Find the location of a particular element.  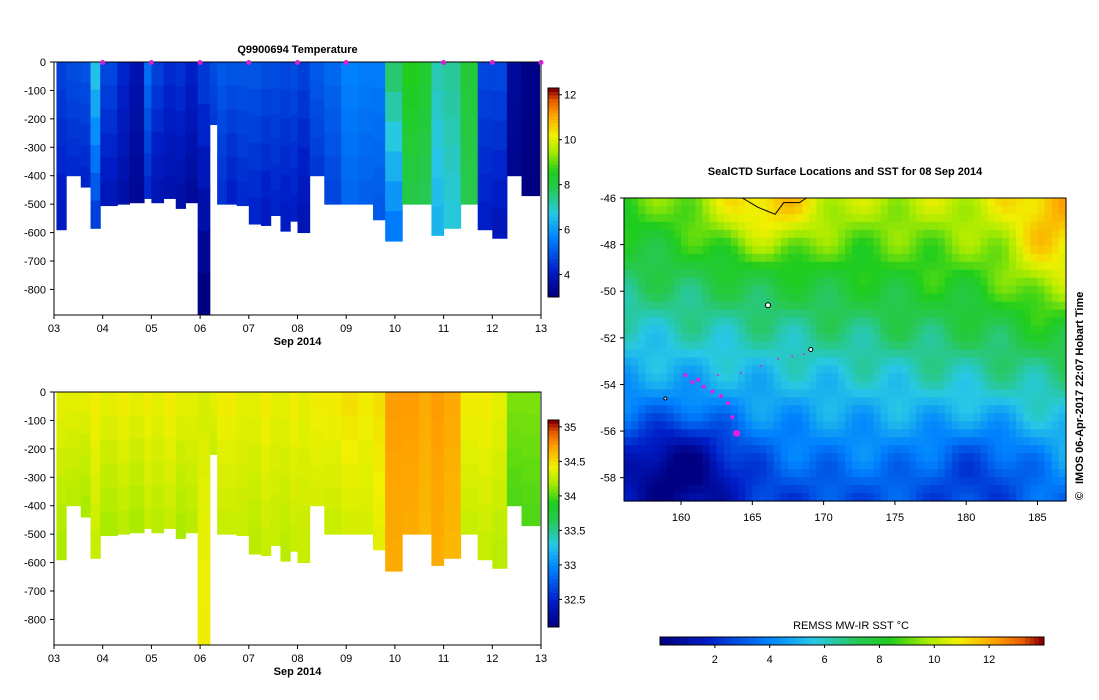

x-tick-label: 13 is located at coordinates (541, 329).